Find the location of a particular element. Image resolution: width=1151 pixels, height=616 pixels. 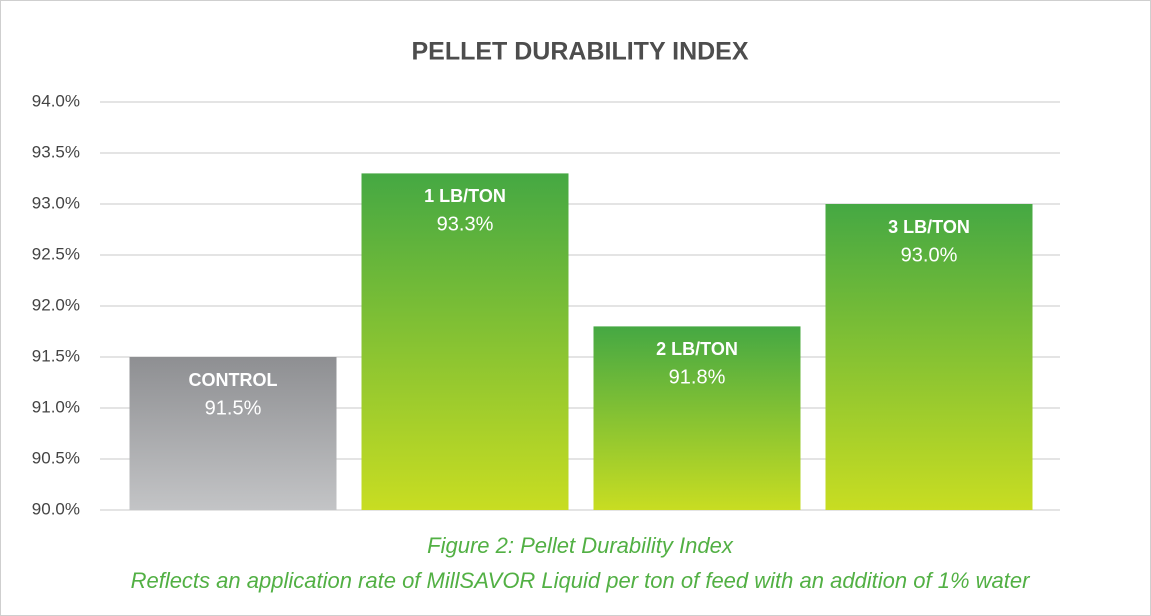

y-tick-label: 90.5% is located at coordinates (56, 457).